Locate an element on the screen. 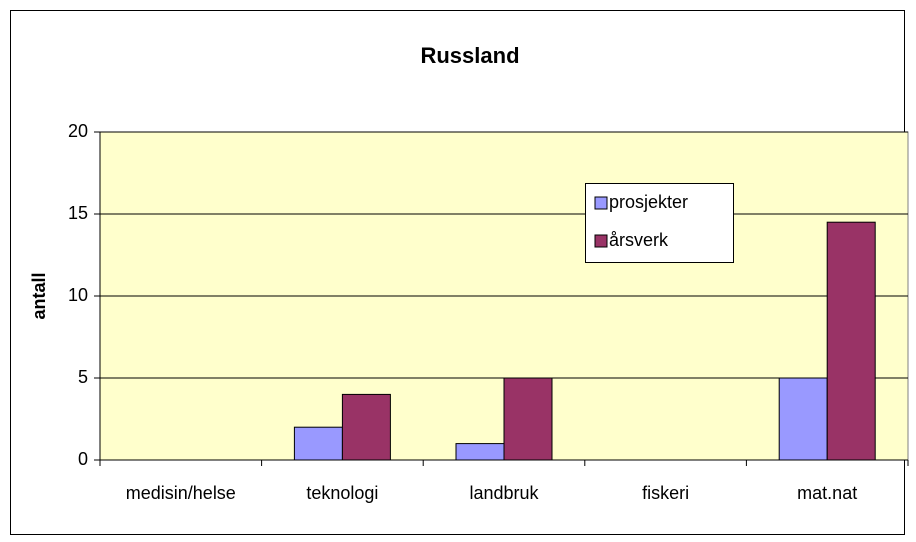  x-tick-label: landbruk is located at coordinates (504, 493).